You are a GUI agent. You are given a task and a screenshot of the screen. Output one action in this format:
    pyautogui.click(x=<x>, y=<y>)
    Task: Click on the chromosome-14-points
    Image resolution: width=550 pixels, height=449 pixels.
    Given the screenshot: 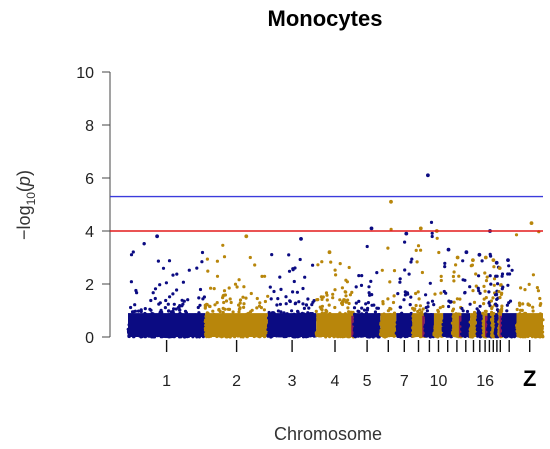 What is the action you would take?
    pyautogui.click(x=473, y=298)
    